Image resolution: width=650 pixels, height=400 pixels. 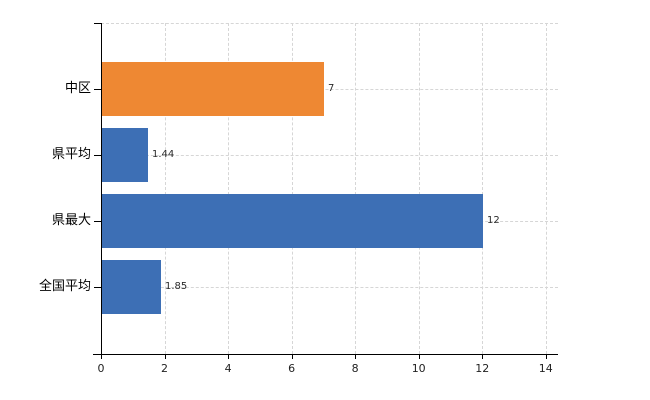 What do you see at coordinates (493, 220) in the screenshot?
I see `value-label-2: 12` at bounding box center [493, 220].